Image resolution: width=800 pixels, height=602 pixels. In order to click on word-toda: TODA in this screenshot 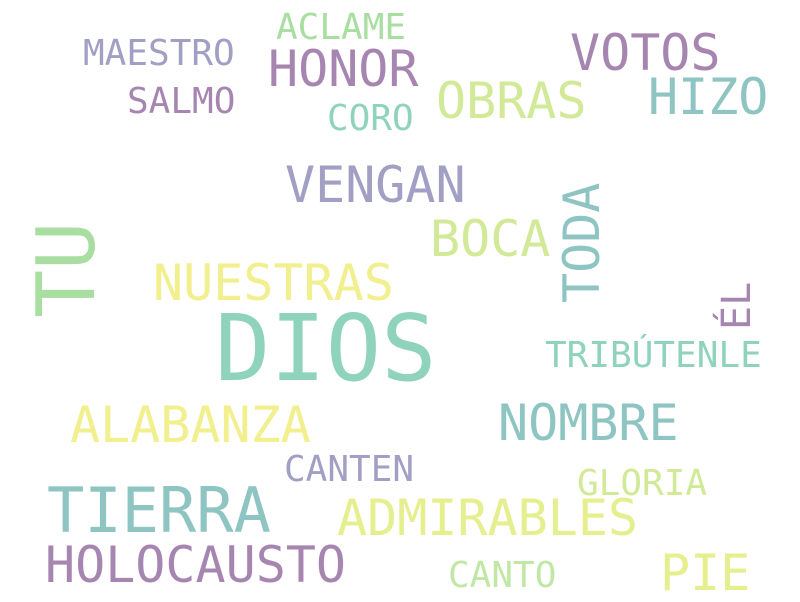, I will do `click(582, 242)`.